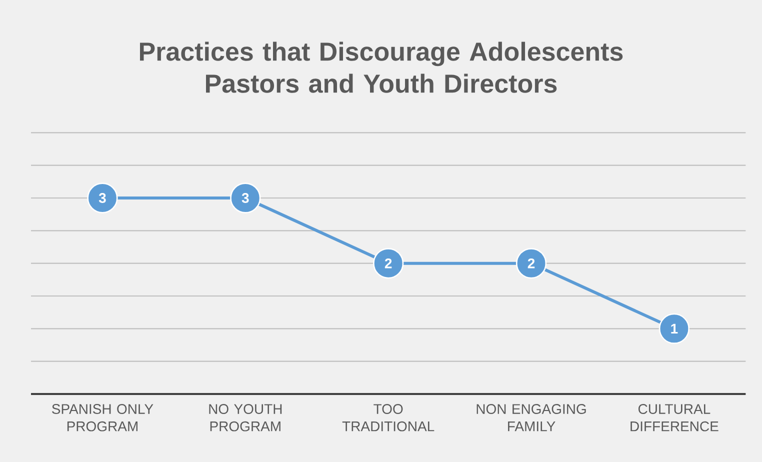 This screenshot has height=462, width=762. What do you see at coordinates (674, 418) in the screenshot?
I see `x-tick-label: CULTURAL DIFFERENCE` at bounding box center [674, 418].